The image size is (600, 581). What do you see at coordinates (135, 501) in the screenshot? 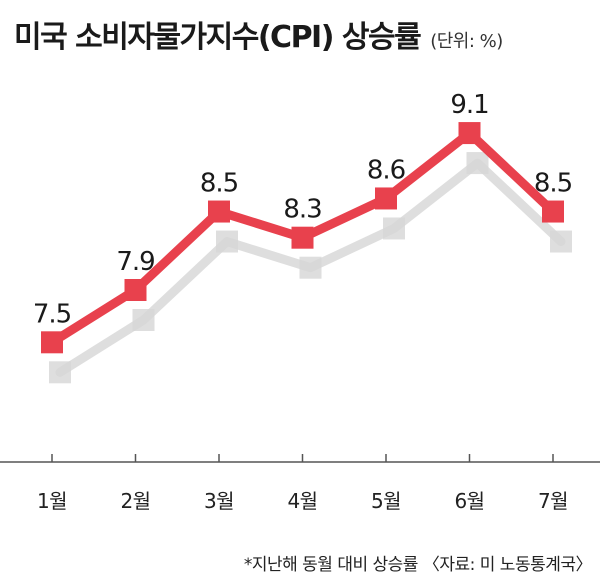
I see `x-tick-label-2: 2월` at bounding box center [135, 501].